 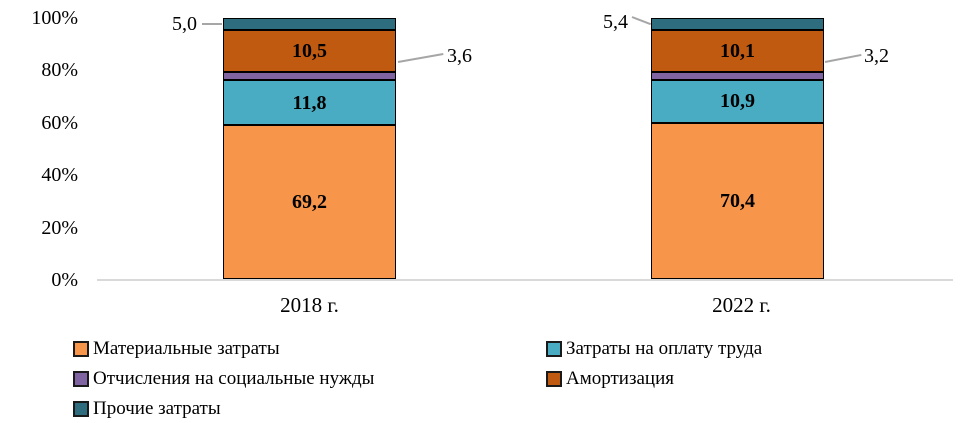 I want to click on segment-value-label: 70,4, so click(x=737, y=200).